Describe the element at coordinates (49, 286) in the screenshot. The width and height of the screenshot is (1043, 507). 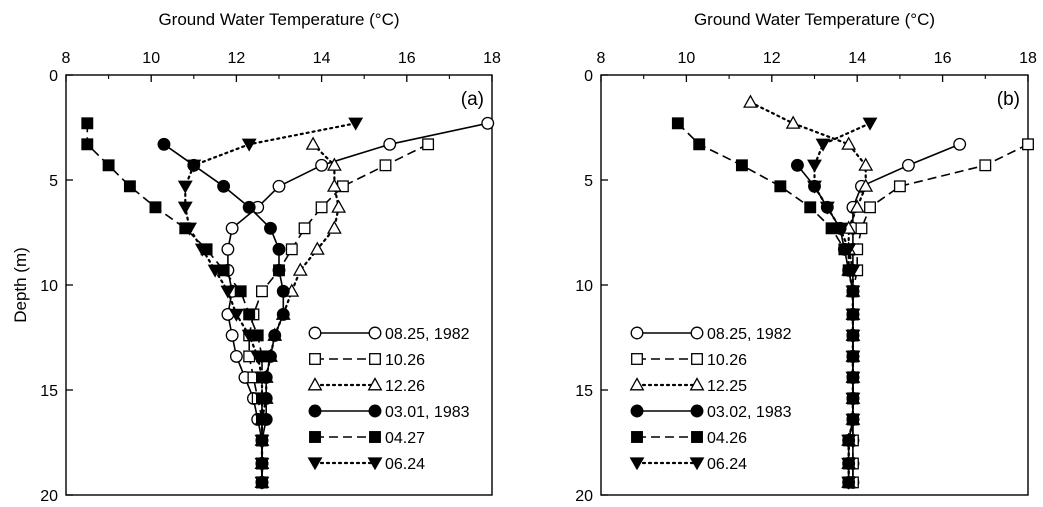
I see `y-tick-label: 10` at that location.